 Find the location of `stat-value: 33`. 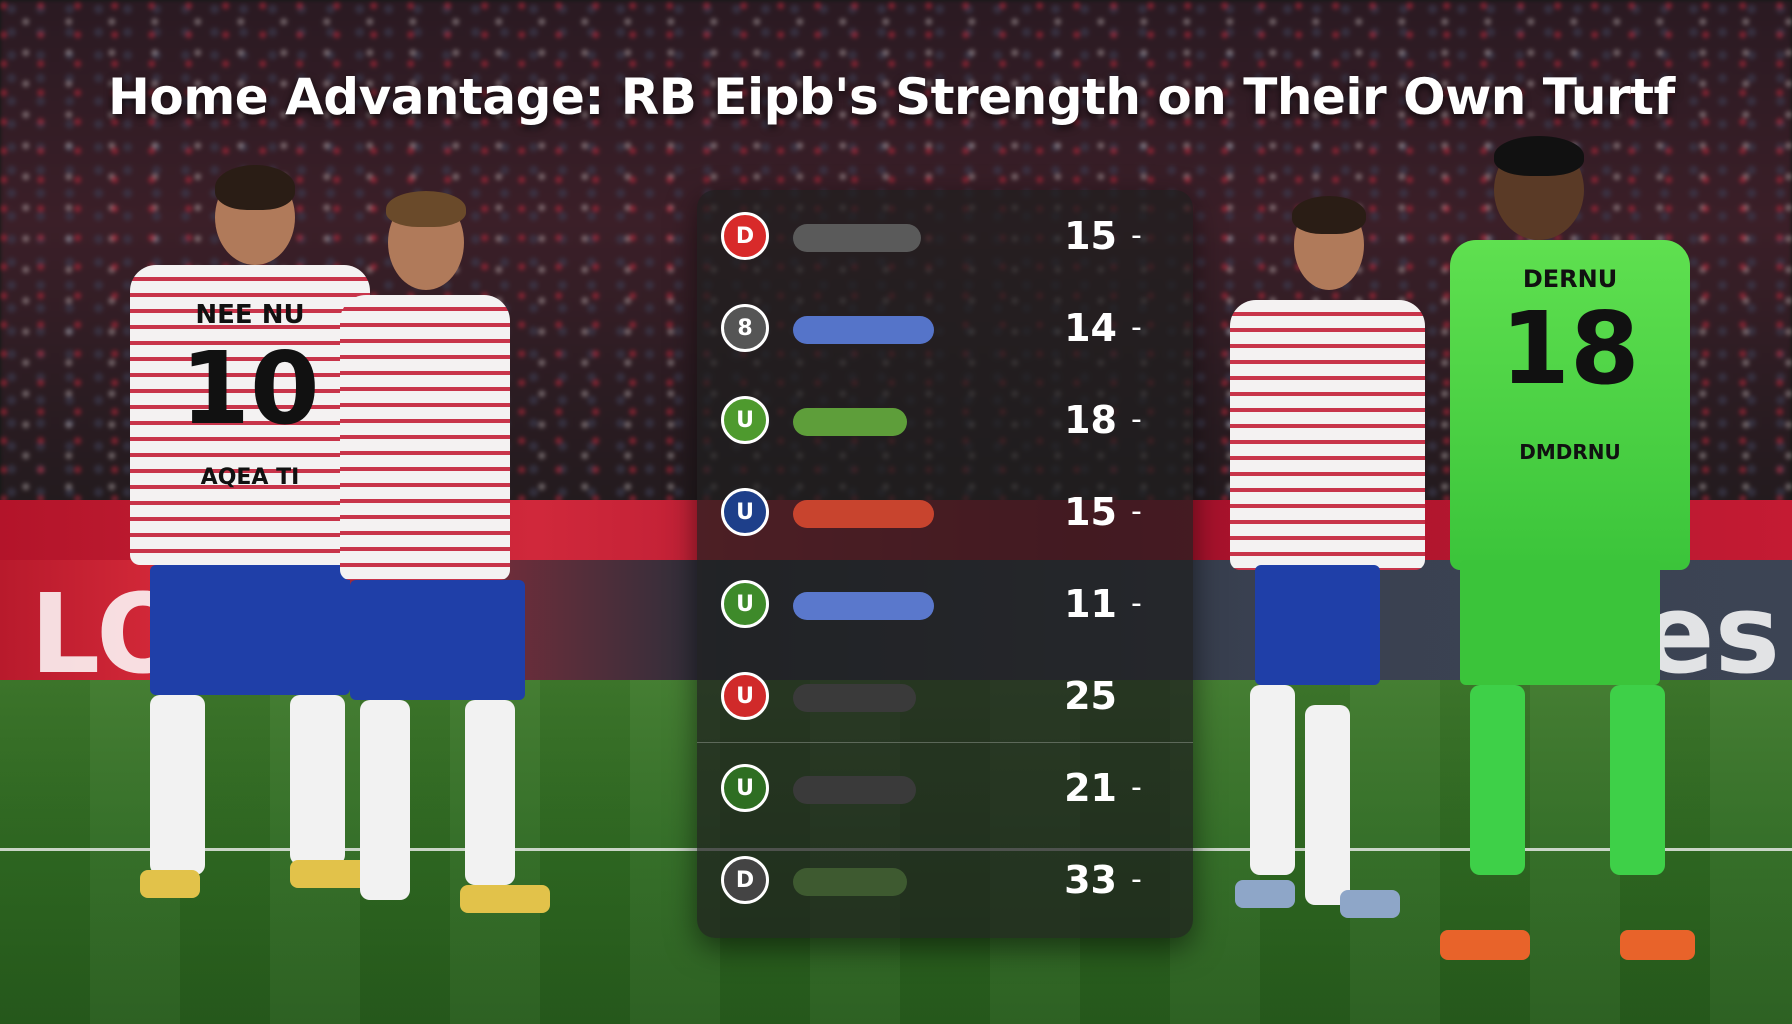

stat-value: 33 is located at coordinates (1090, 880).